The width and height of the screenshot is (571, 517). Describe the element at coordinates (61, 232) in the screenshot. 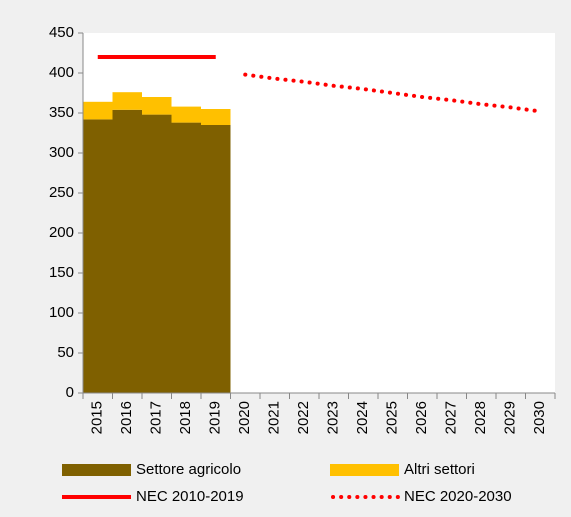

I see `y-tick-label: 200` at that location.